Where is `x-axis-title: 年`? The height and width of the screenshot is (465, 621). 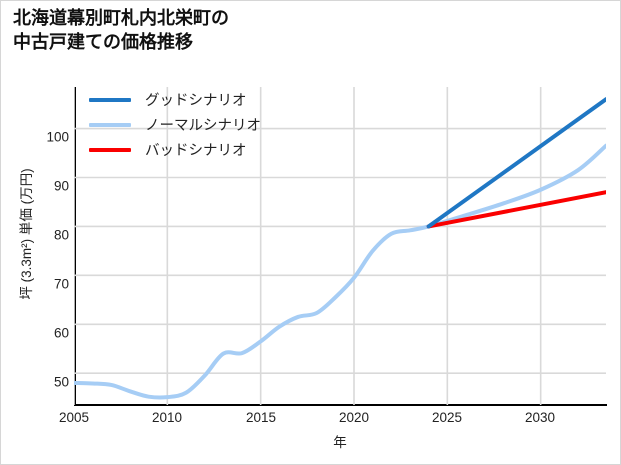 x-axis-title: 年 is located at coordinates (340, 442).